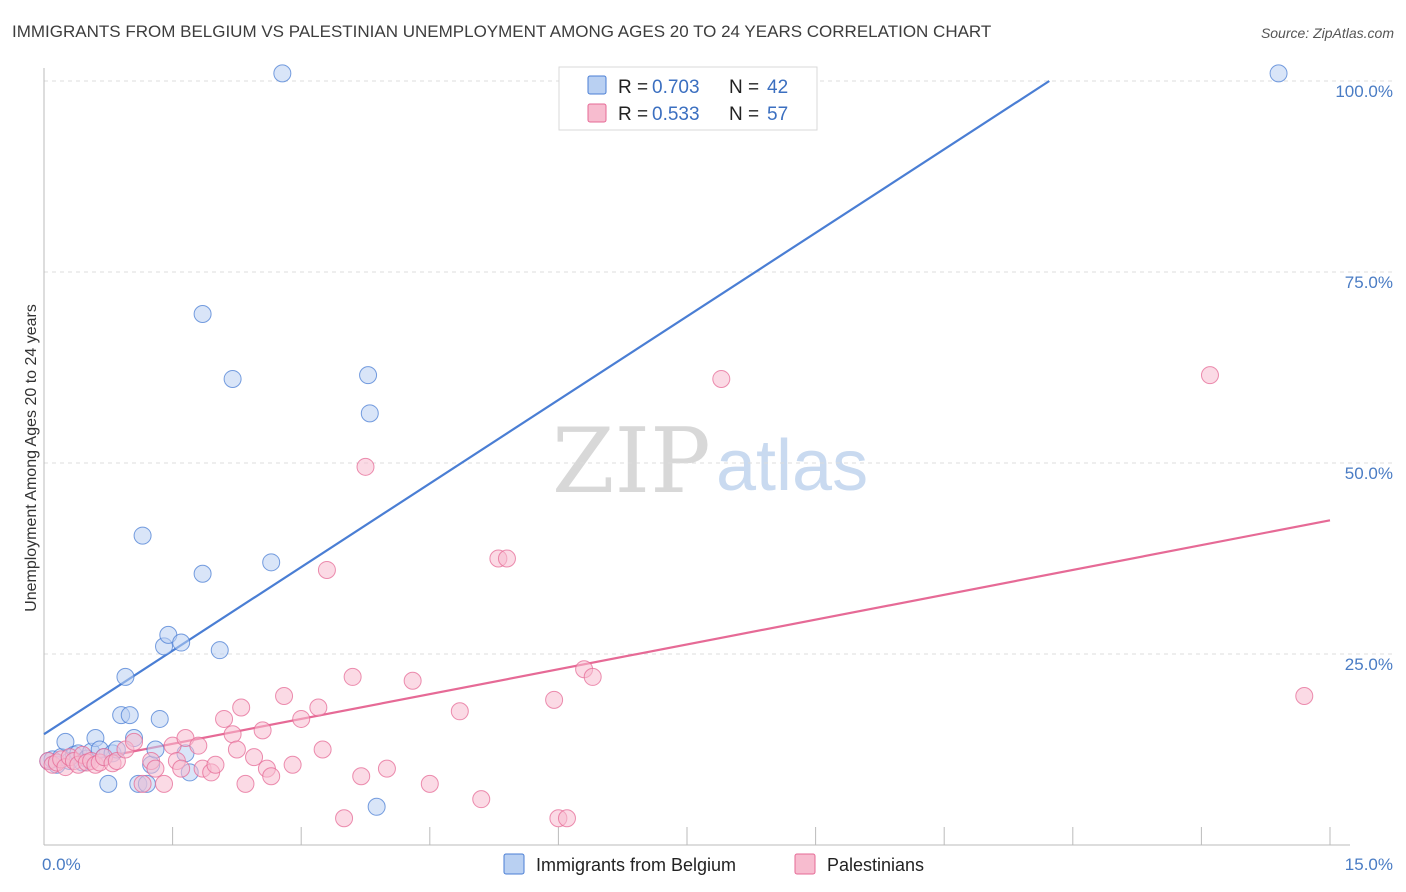 The width and height of the screenshot is (1406, 892). Describe the element at coordinates (631, 461) in the screenshot. I see `watermark-zip: ZIP` at that location.